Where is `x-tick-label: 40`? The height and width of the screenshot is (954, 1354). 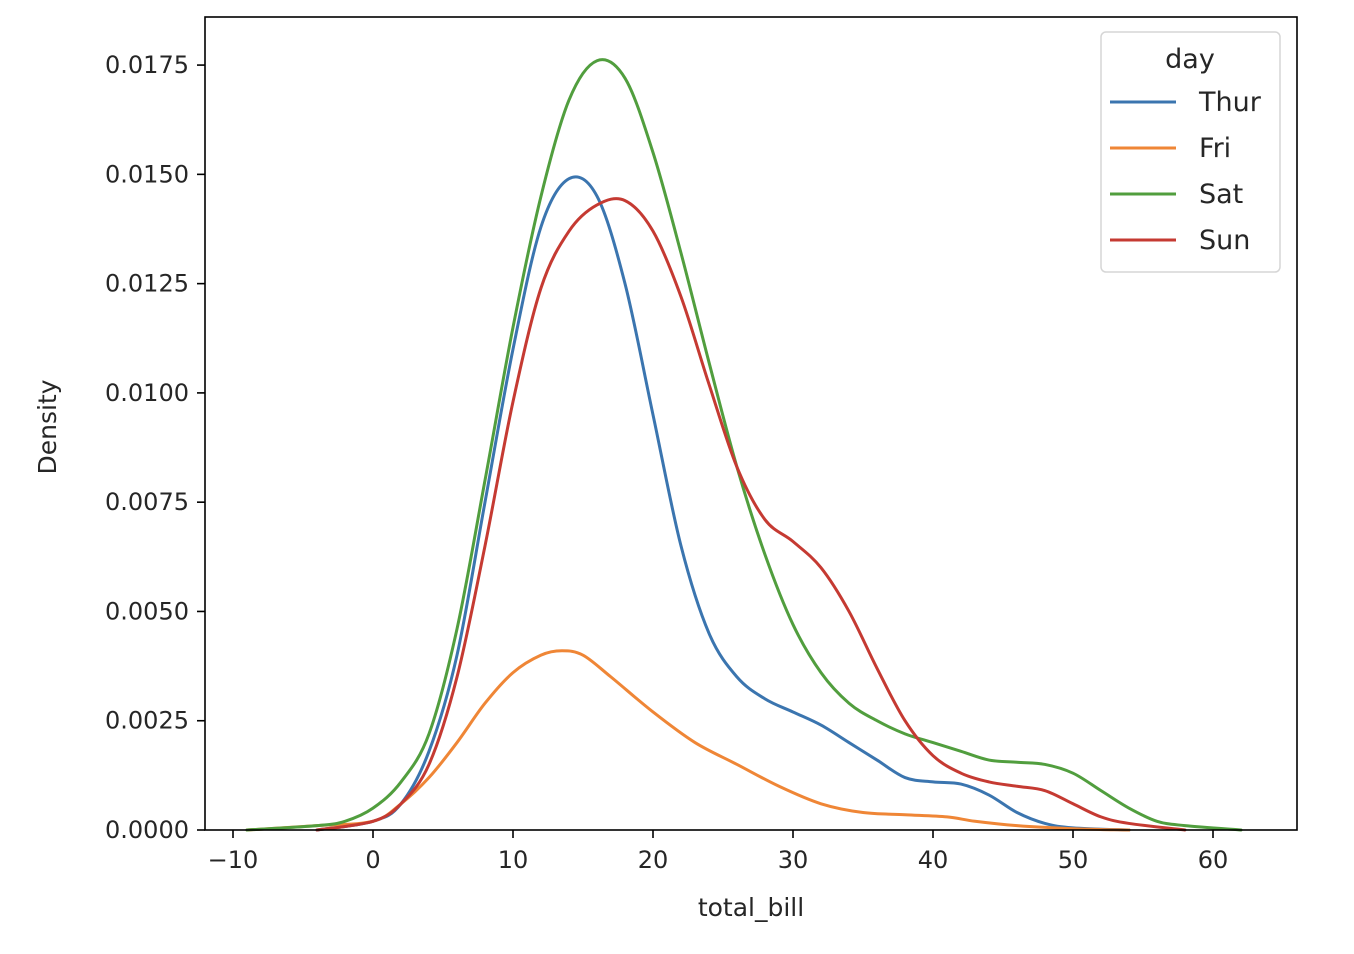 x-tick-label: 40 is located at coordinates (933, 860).